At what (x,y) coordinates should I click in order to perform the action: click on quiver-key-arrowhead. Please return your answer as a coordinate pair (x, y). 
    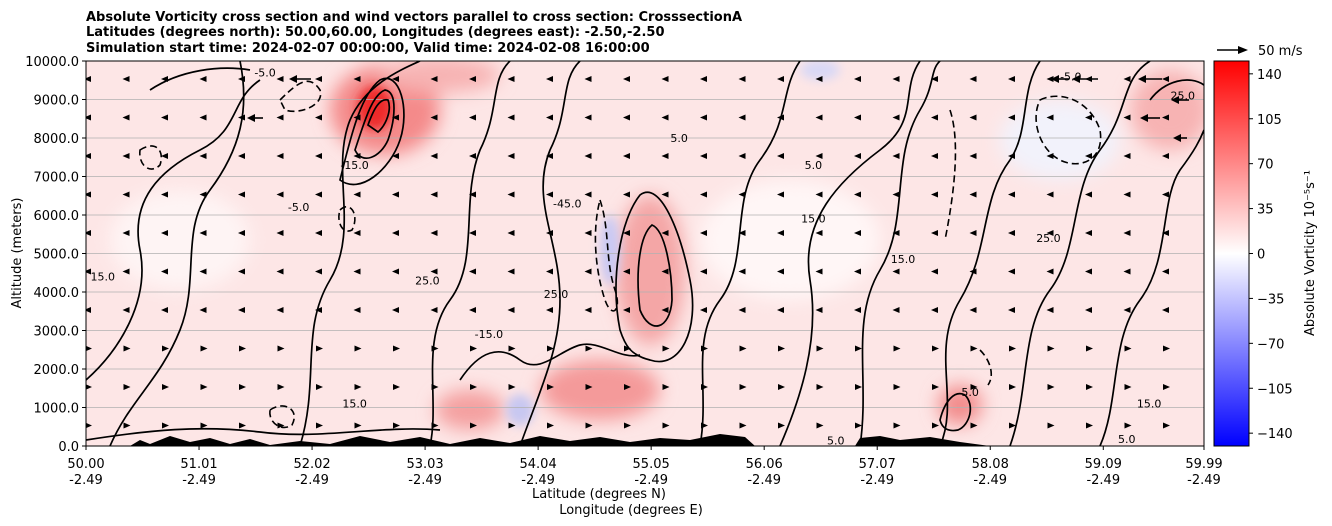
    Looking at the image, I should click on (1243, 50).